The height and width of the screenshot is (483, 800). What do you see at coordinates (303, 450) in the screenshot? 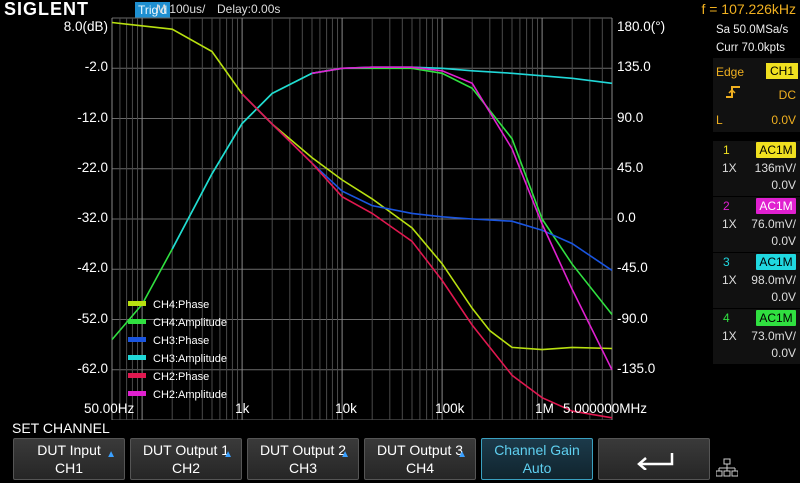
I see `softkey-label: DUT Output 2` at bounding box center [303, 450].